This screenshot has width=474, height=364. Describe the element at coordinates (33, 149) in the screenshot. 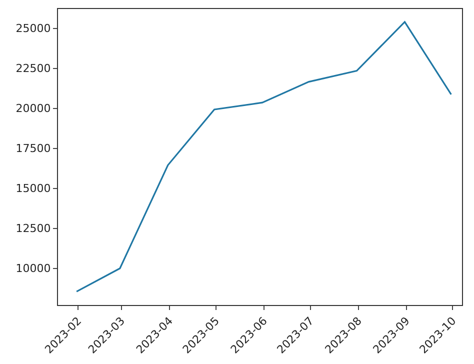

I see `y-tick-label: 17500` at that location.